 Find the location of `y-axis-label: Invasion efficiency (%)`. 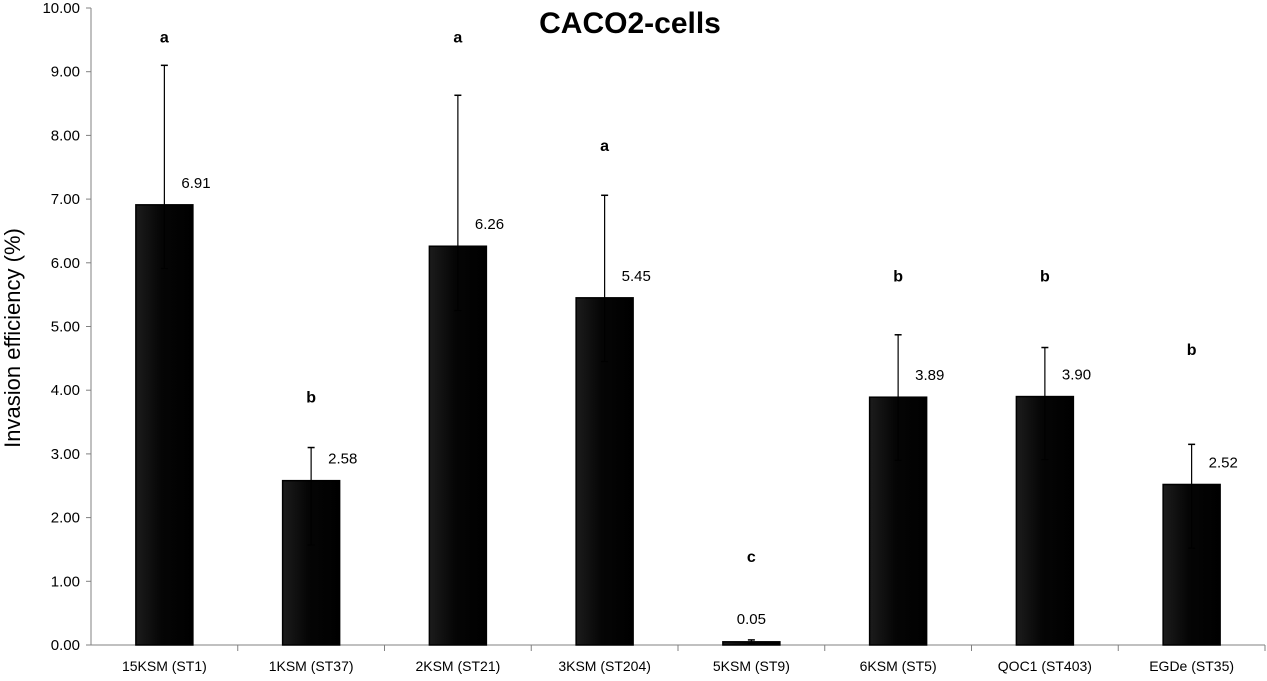

y-axis-label: Invasion efficiency (%) is located at coordinates (12, 338).